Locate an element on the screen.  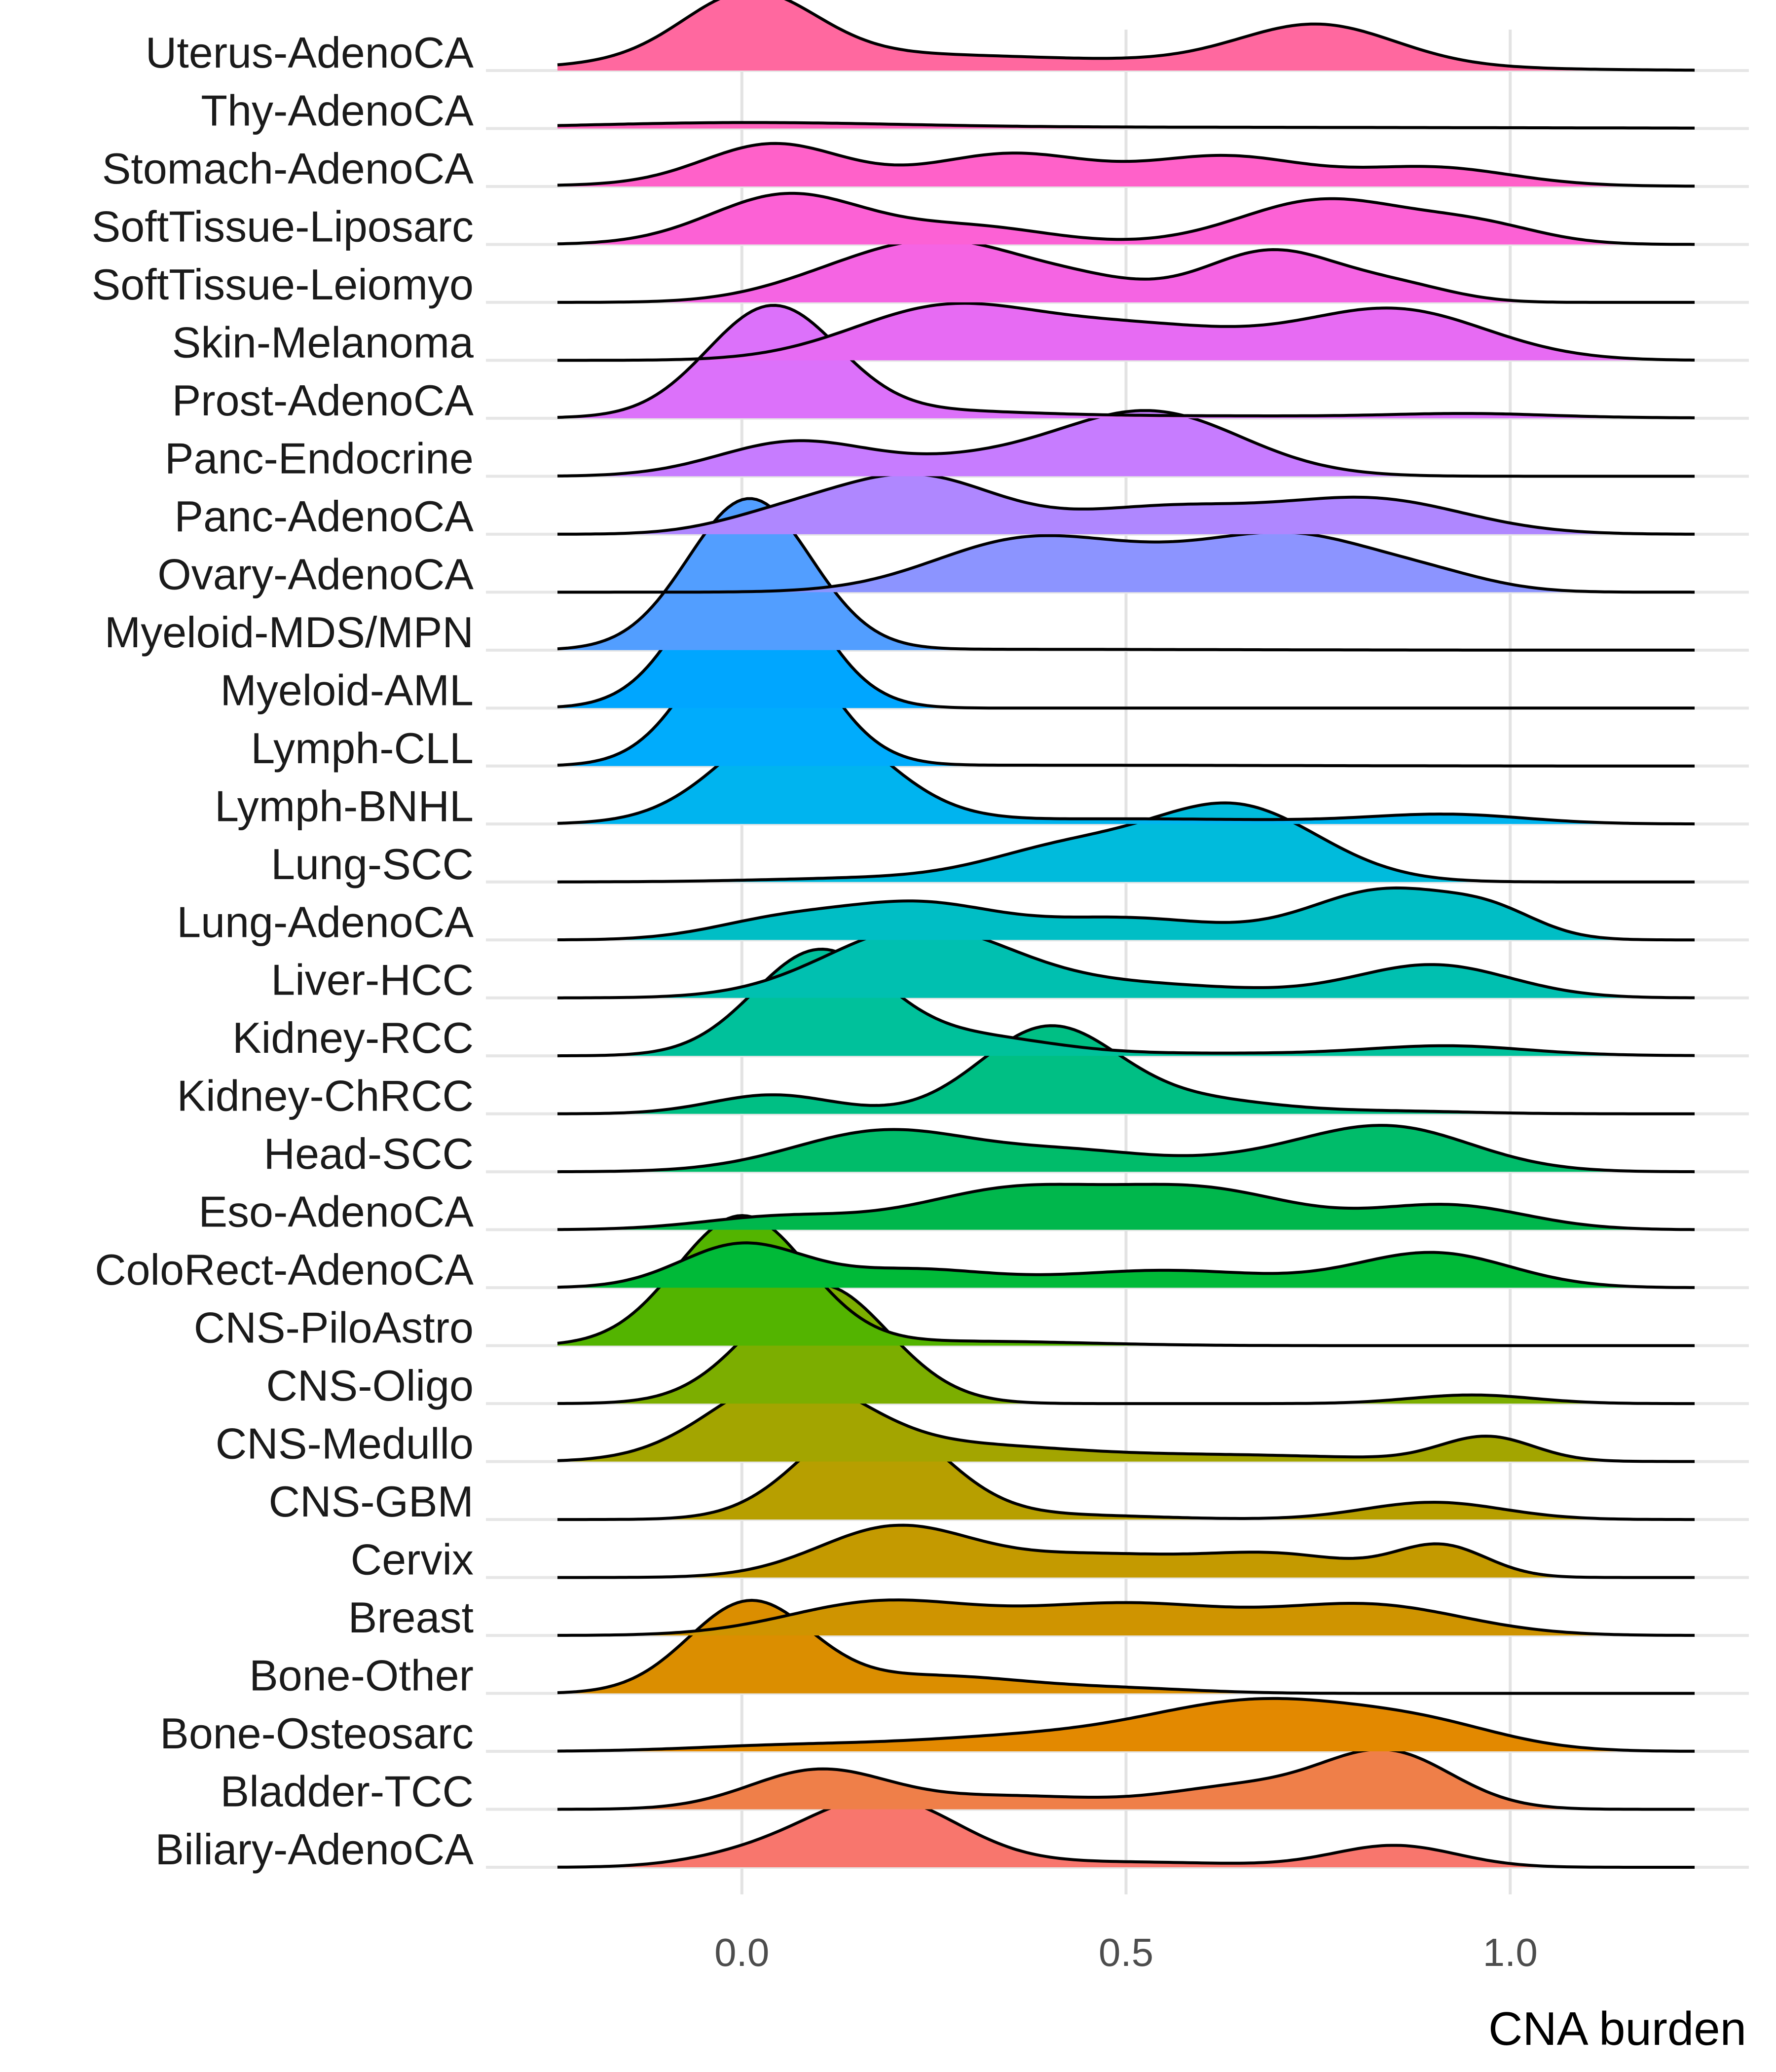
ridge-colorect-adenoca is located at coordinates (1126, 1265).